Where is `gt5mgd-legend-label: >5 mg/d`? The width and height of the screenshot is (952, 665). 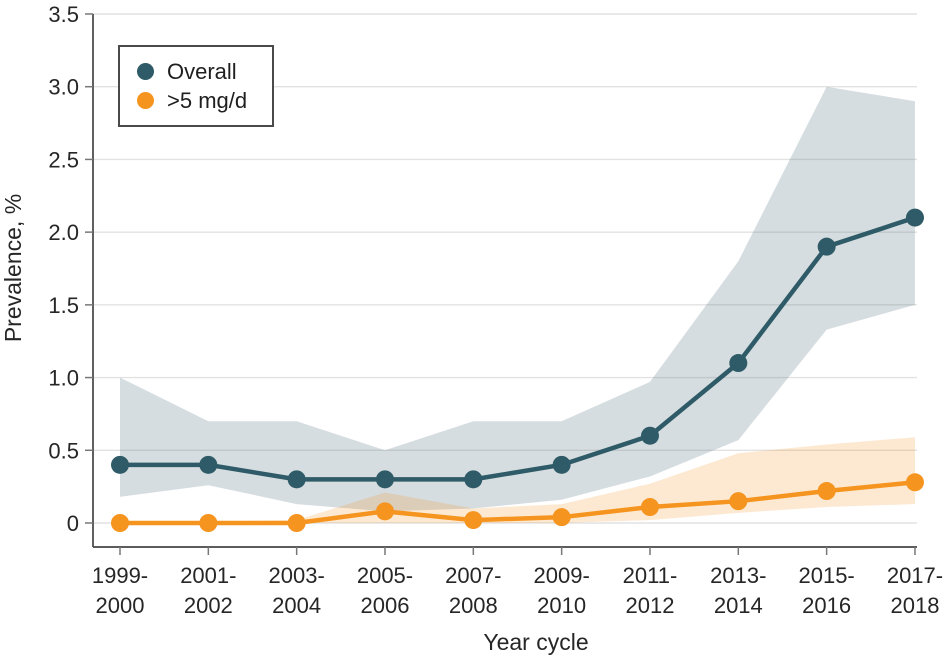 gt5mgd-legend-label: >5 mg/d is located at coordinates (207, 100).